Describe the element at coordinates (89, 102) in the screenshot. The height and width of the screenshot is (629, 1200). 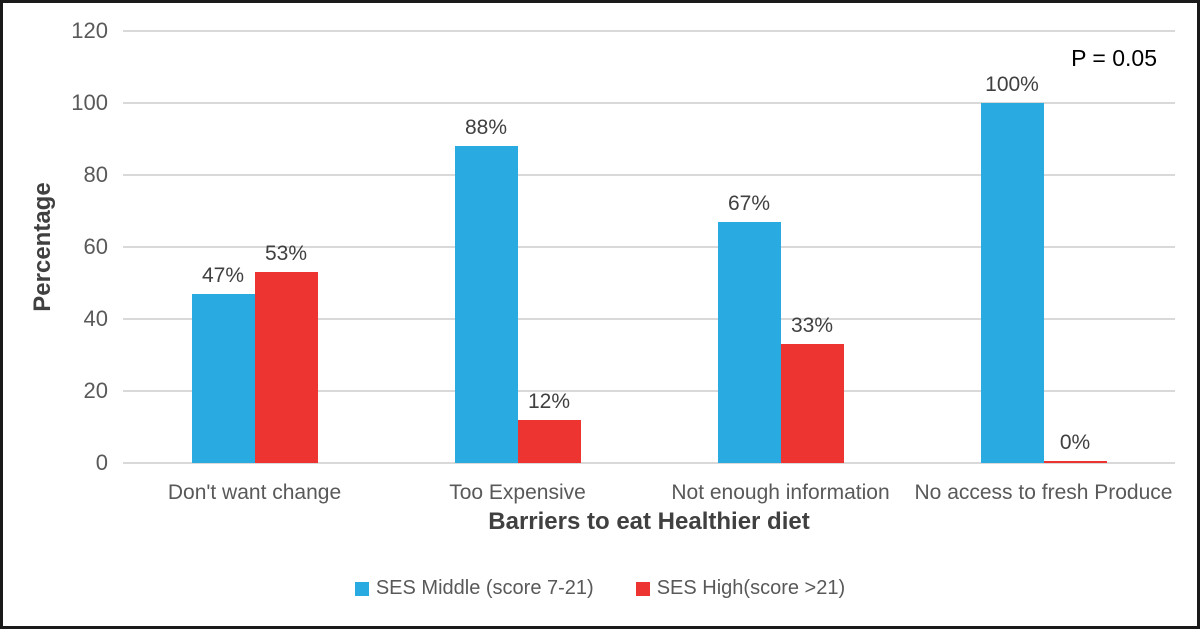
I see `y-axis-tick-label: 100` at that location.